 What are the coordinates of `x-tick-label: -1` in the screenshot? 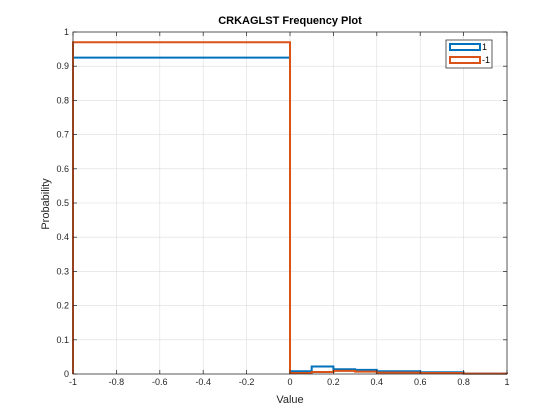 It's located at (73, 382).